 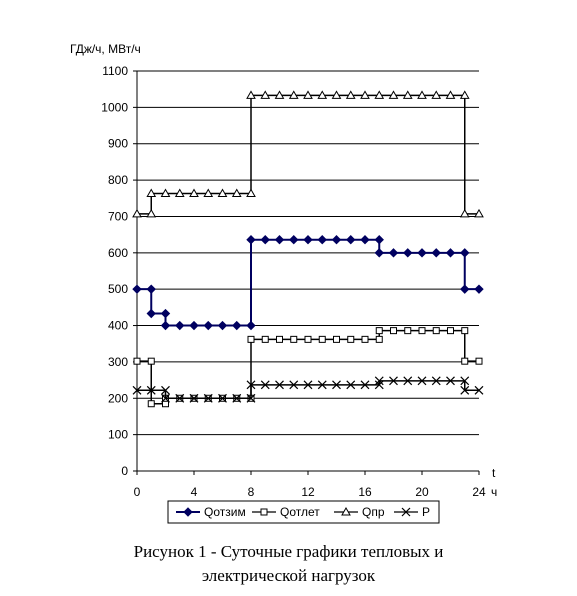 I want to click on x-axis-label-unit: ч, so click(x=494, y=492).